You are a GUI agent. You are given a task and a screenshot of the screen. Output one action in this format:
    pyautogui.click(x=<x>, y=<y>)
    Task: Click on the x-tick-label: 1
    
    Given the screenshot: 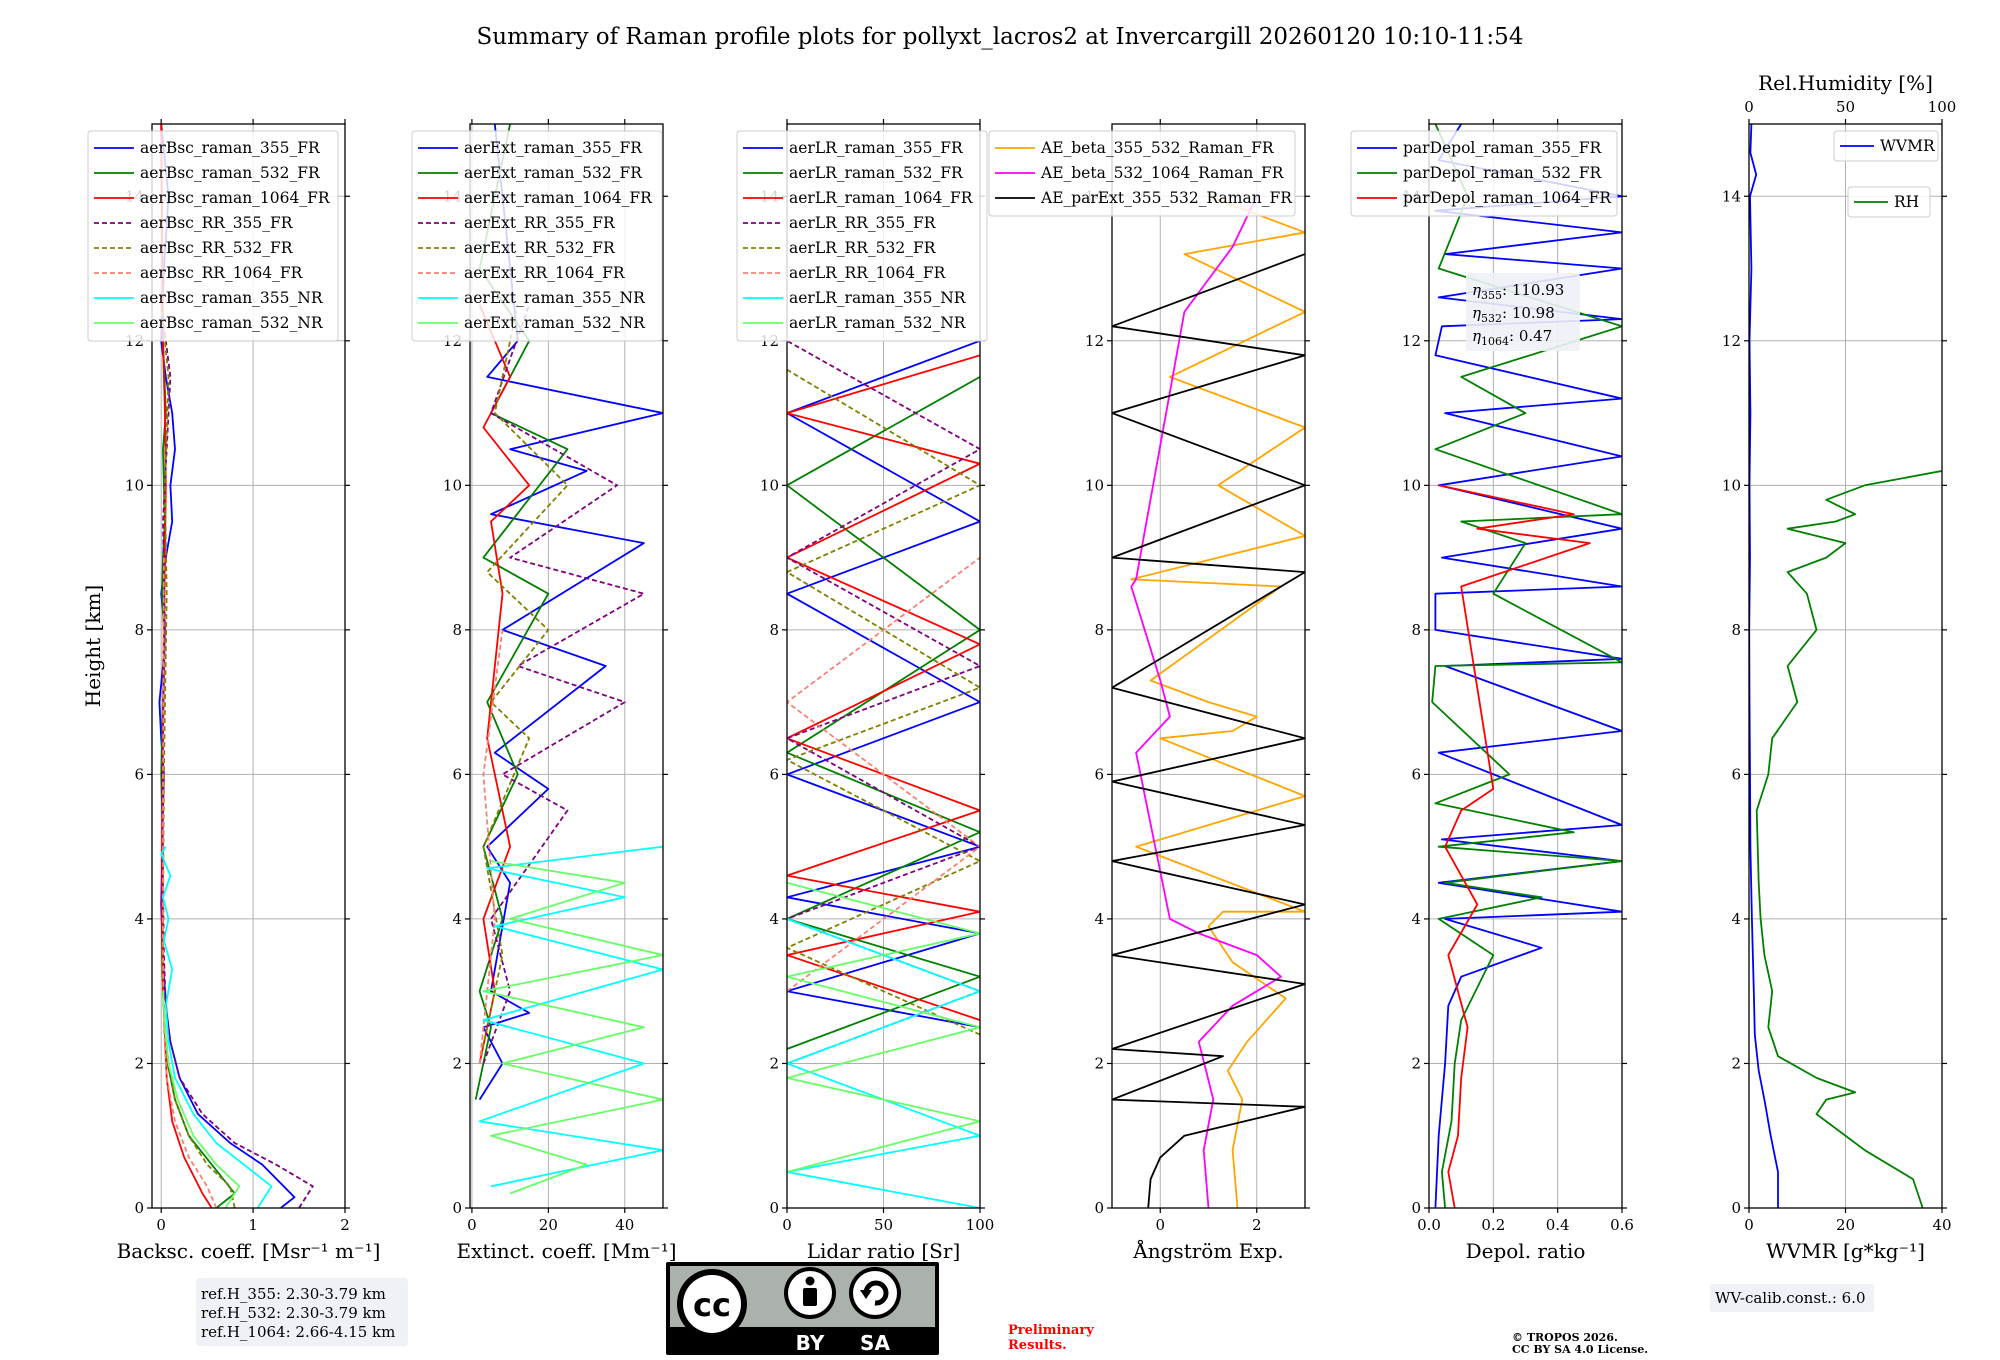 What is the action you would take?
    pyautogui.click(x=253, y=1225)
    